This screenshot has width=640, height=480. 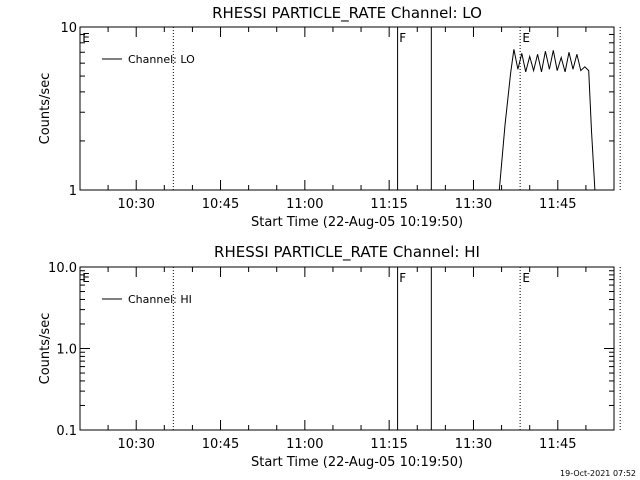 I want to click on y-tick-label: 10, so click(x=68, y=28).